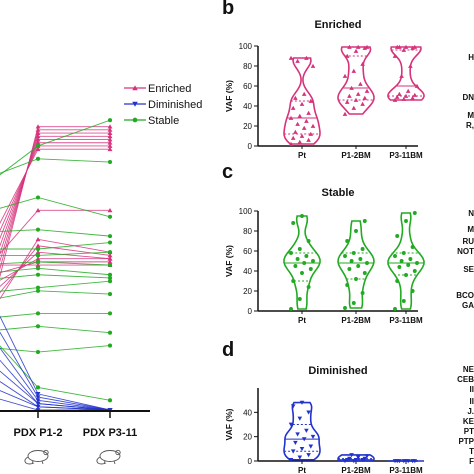 The height and width of the screenshot is (474, 474). I want to click on y-tick-label: 60, so click(247, 86).